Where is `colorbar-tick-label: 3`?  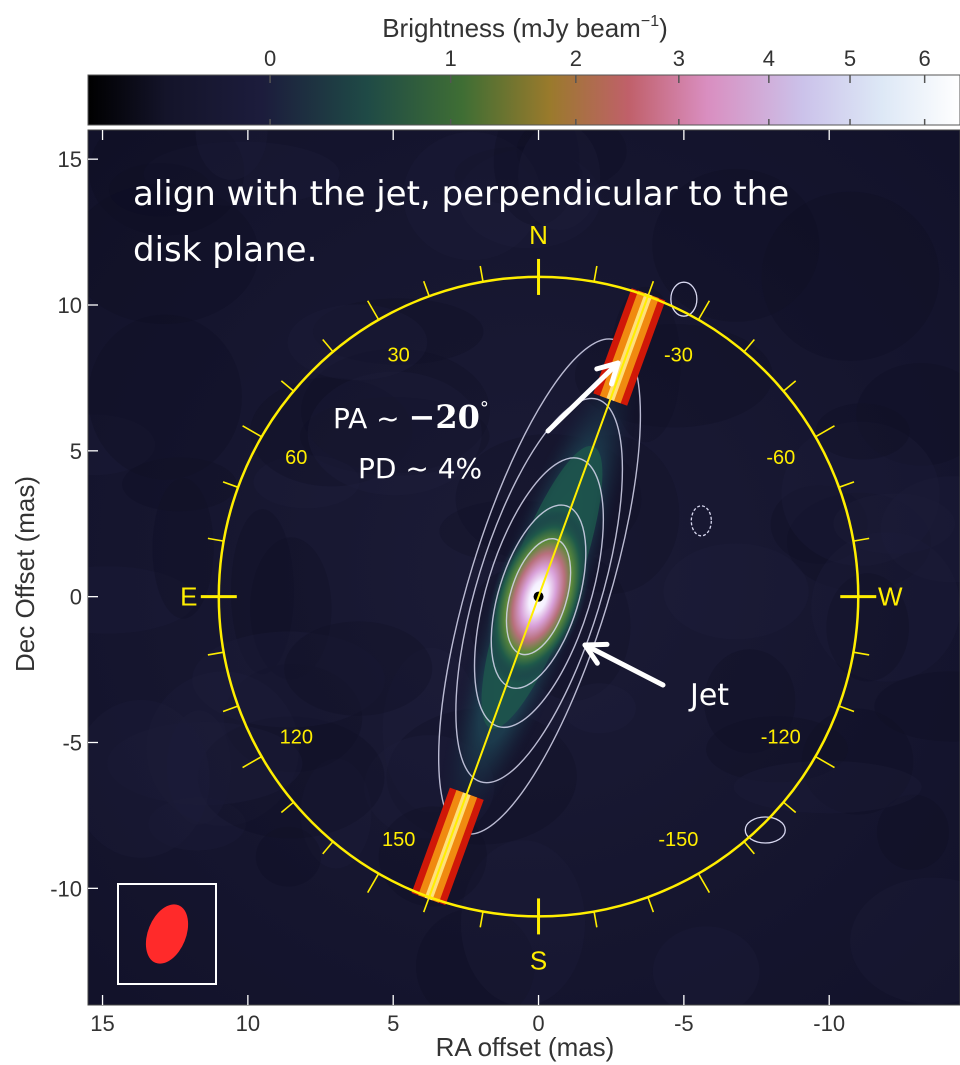 colorbar-tick-label: 3 is located at coordinates (679, 58).